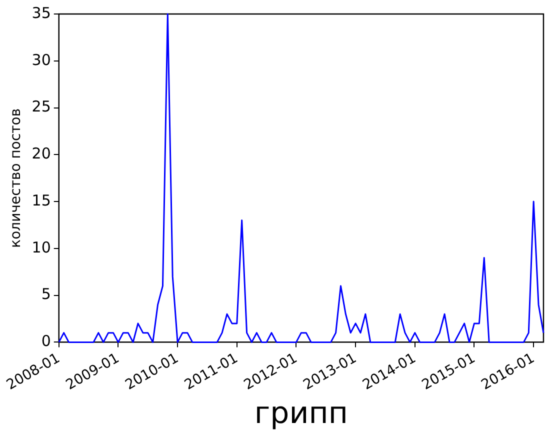 This screenshot has height=437, width=545. I want to click on y-tick-label: 5, so click(46, 294).